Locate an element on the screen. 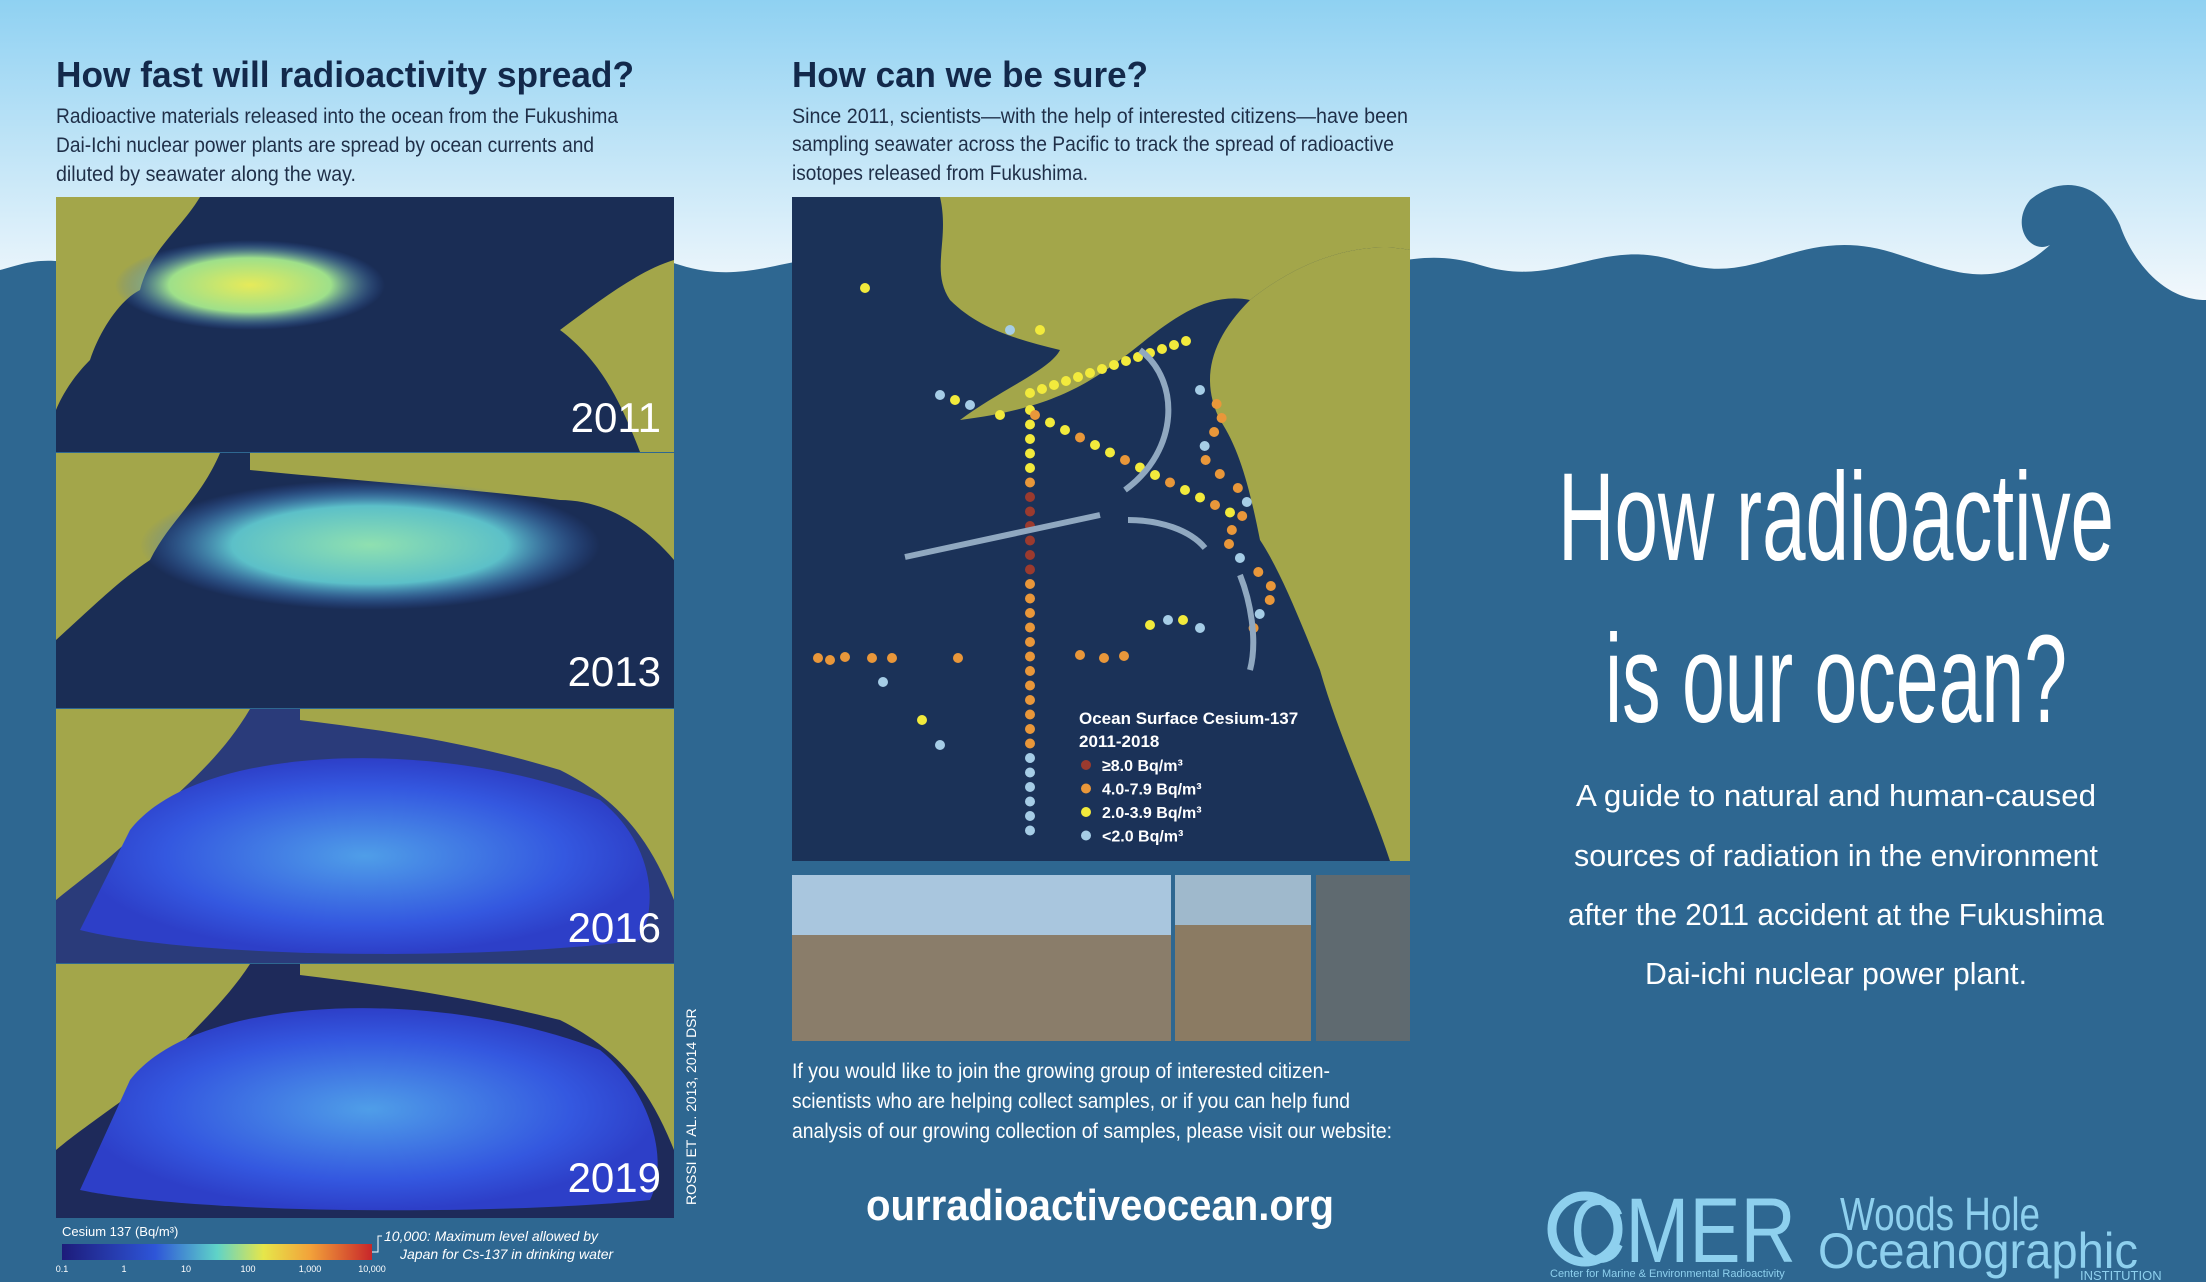 This screenshot has width=2206, height=1282. svg-text:Japan for Cs-137 in drinking w: Japan for Cs-137 in drinking water is located at coordinates (507, 1254).